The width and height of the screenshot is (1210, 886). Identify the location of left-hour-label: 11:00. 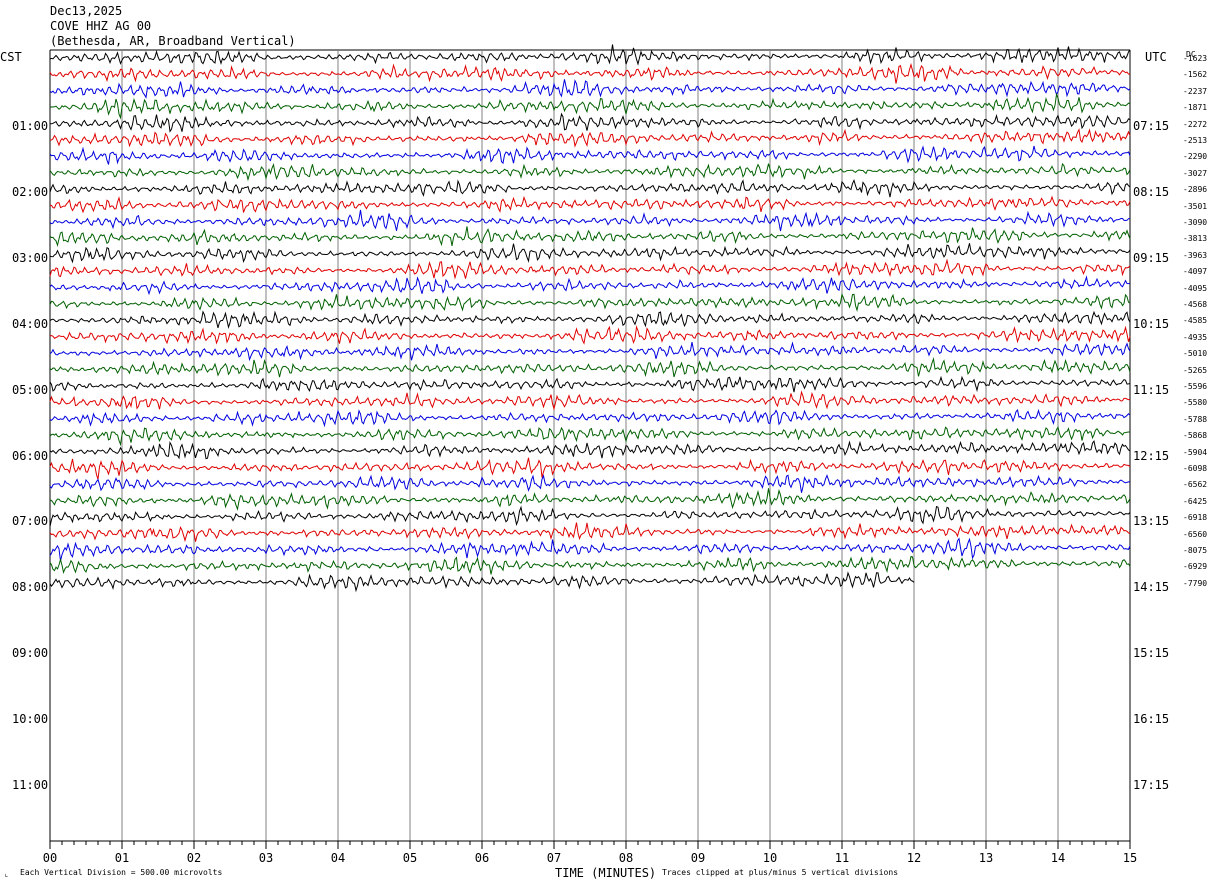
(30, 785).